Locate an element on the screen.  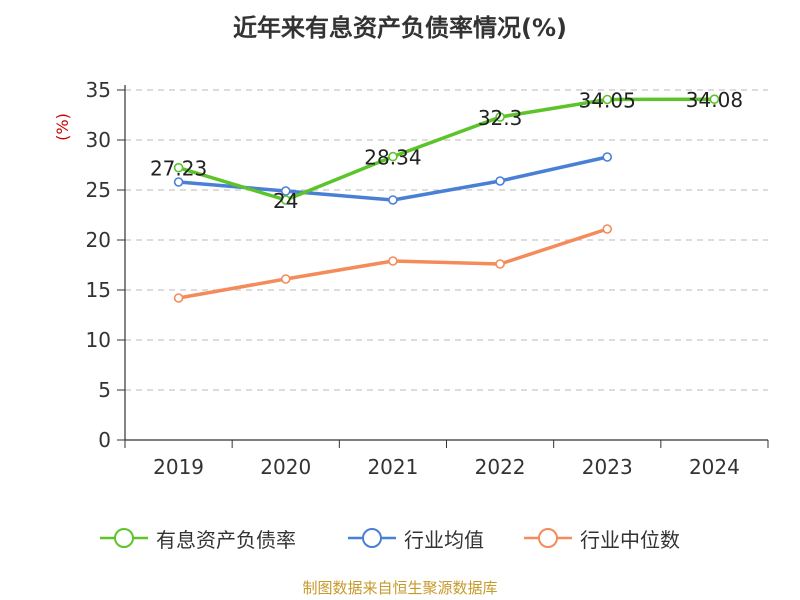
data-label: 27.23 is located at coordinates (178, 169).